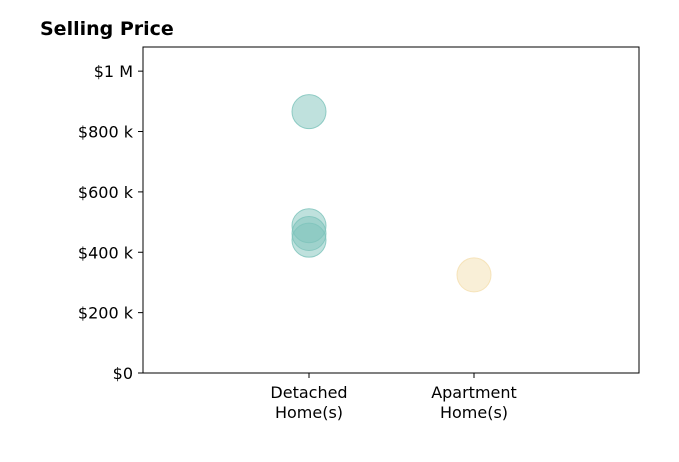 Image resolution: width=679 pixels, height=462 pixels. What do you see at coordinates (106, 192) in the screenshot?
I see `y-tick-label: $600 k` at bounding box center [106, 192].